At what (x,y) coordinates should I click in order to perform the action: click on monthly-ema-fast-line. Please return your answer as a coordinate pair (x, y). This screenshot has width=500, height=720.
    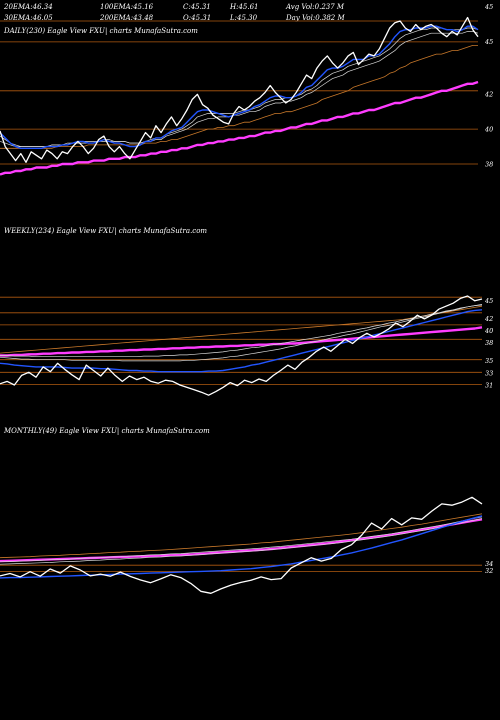
    Looking at the image, I should click on (241, 547).